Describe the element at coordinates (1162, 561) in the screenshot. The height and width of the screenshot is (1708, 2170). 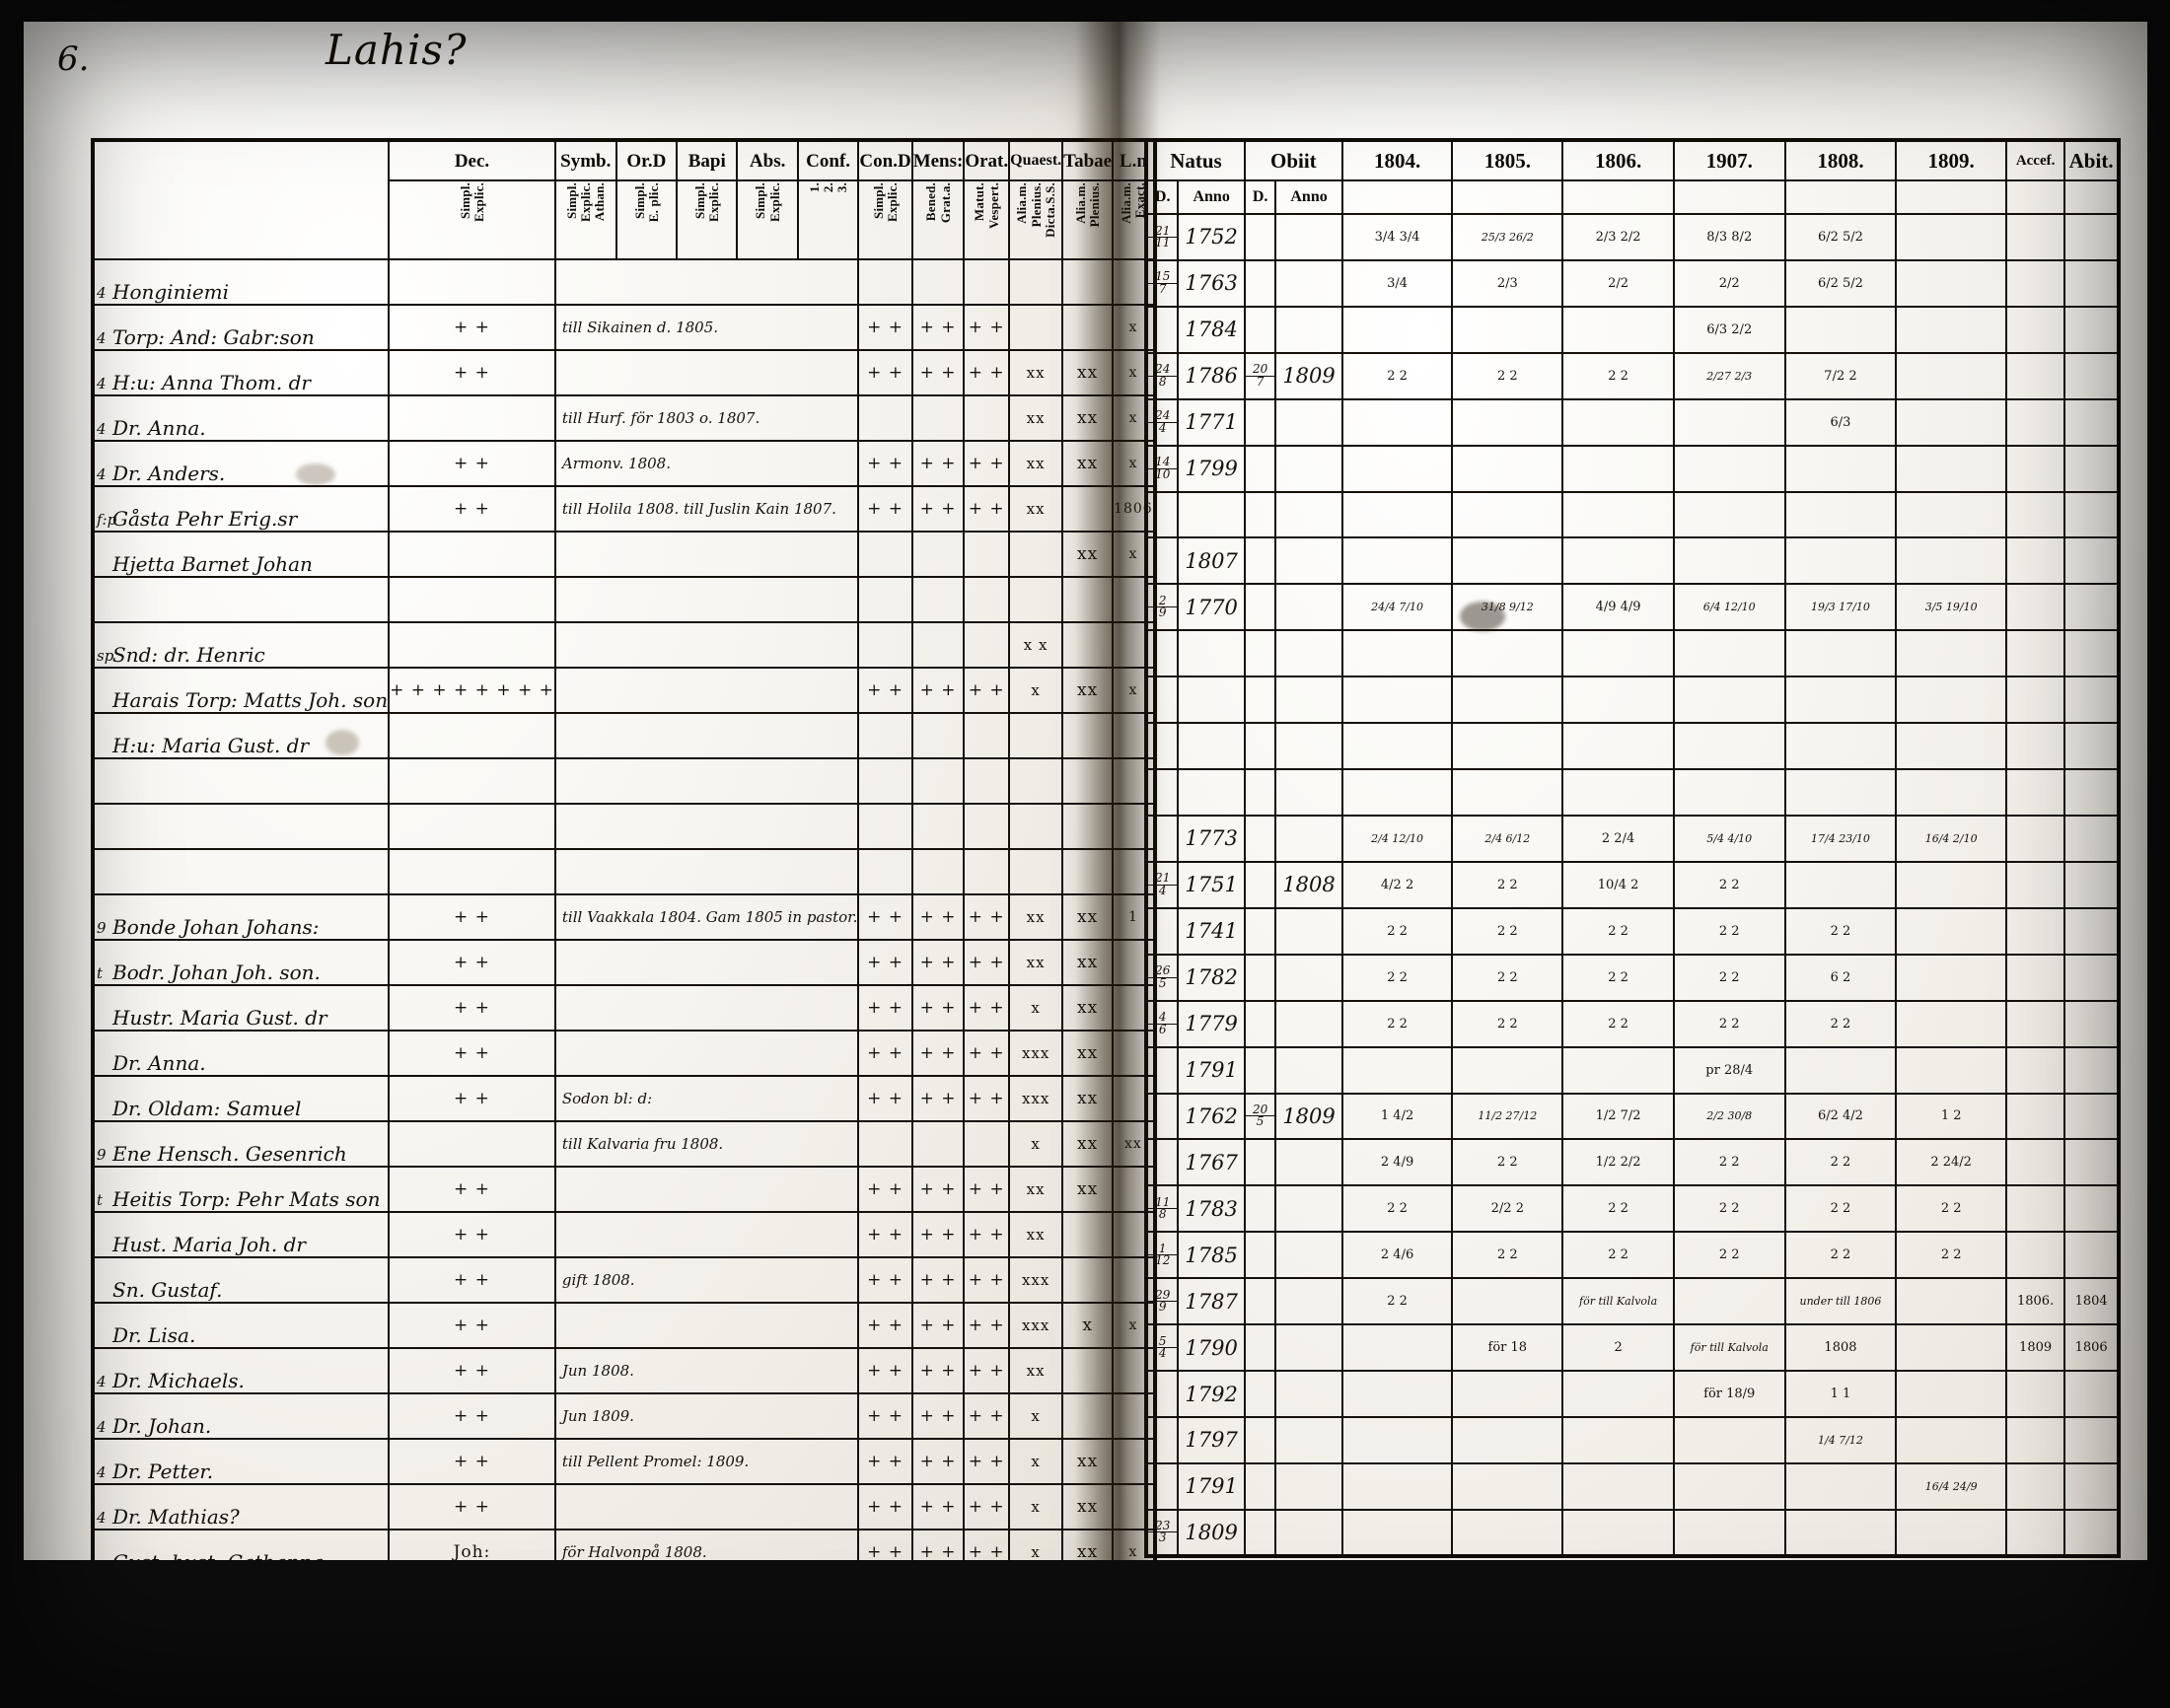
I see `natus-day-cell` at that location.